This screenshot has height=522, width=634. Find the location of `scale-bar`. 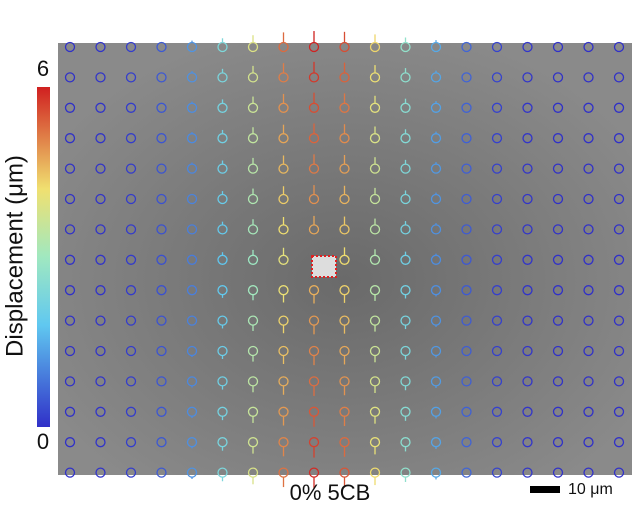

scale-bar is located at coordinates (545, 489).